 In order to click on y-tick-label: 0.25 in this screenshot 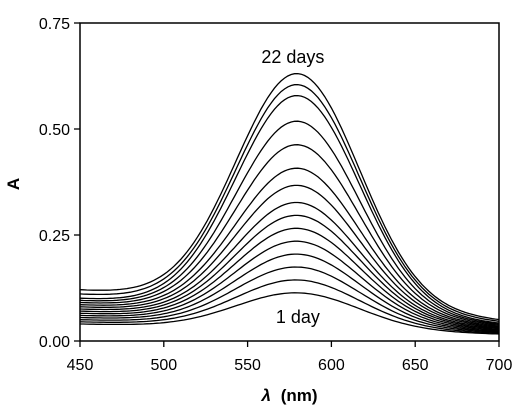, I will do `click(54, 236)`.